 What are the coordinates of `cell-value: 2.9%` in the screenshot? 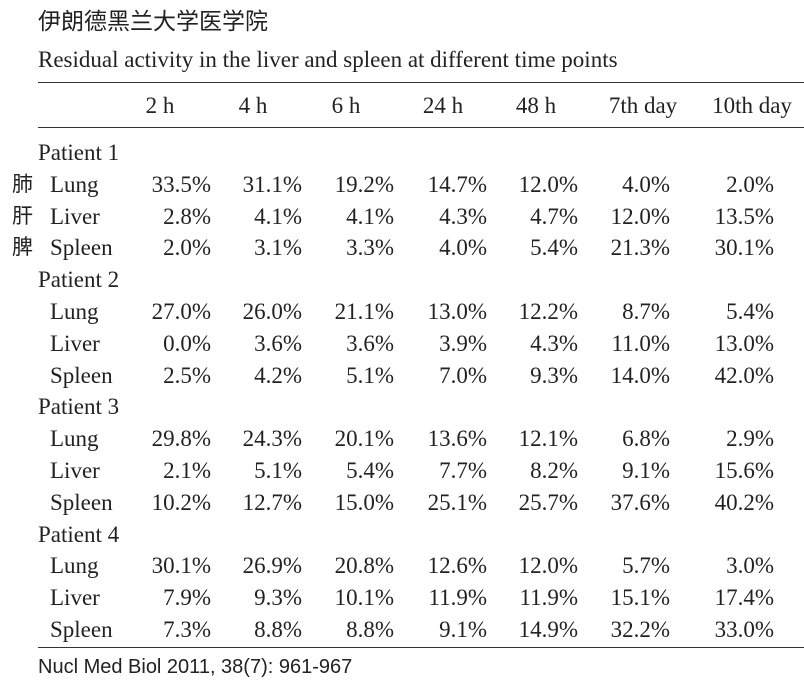 It's located at (750, 439).